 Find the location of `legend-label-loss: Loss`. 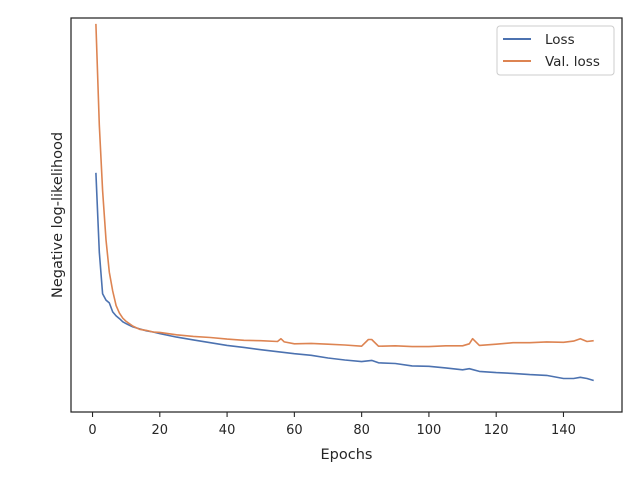

legend-label-loss: Loss is located at coordinates (560, 40).